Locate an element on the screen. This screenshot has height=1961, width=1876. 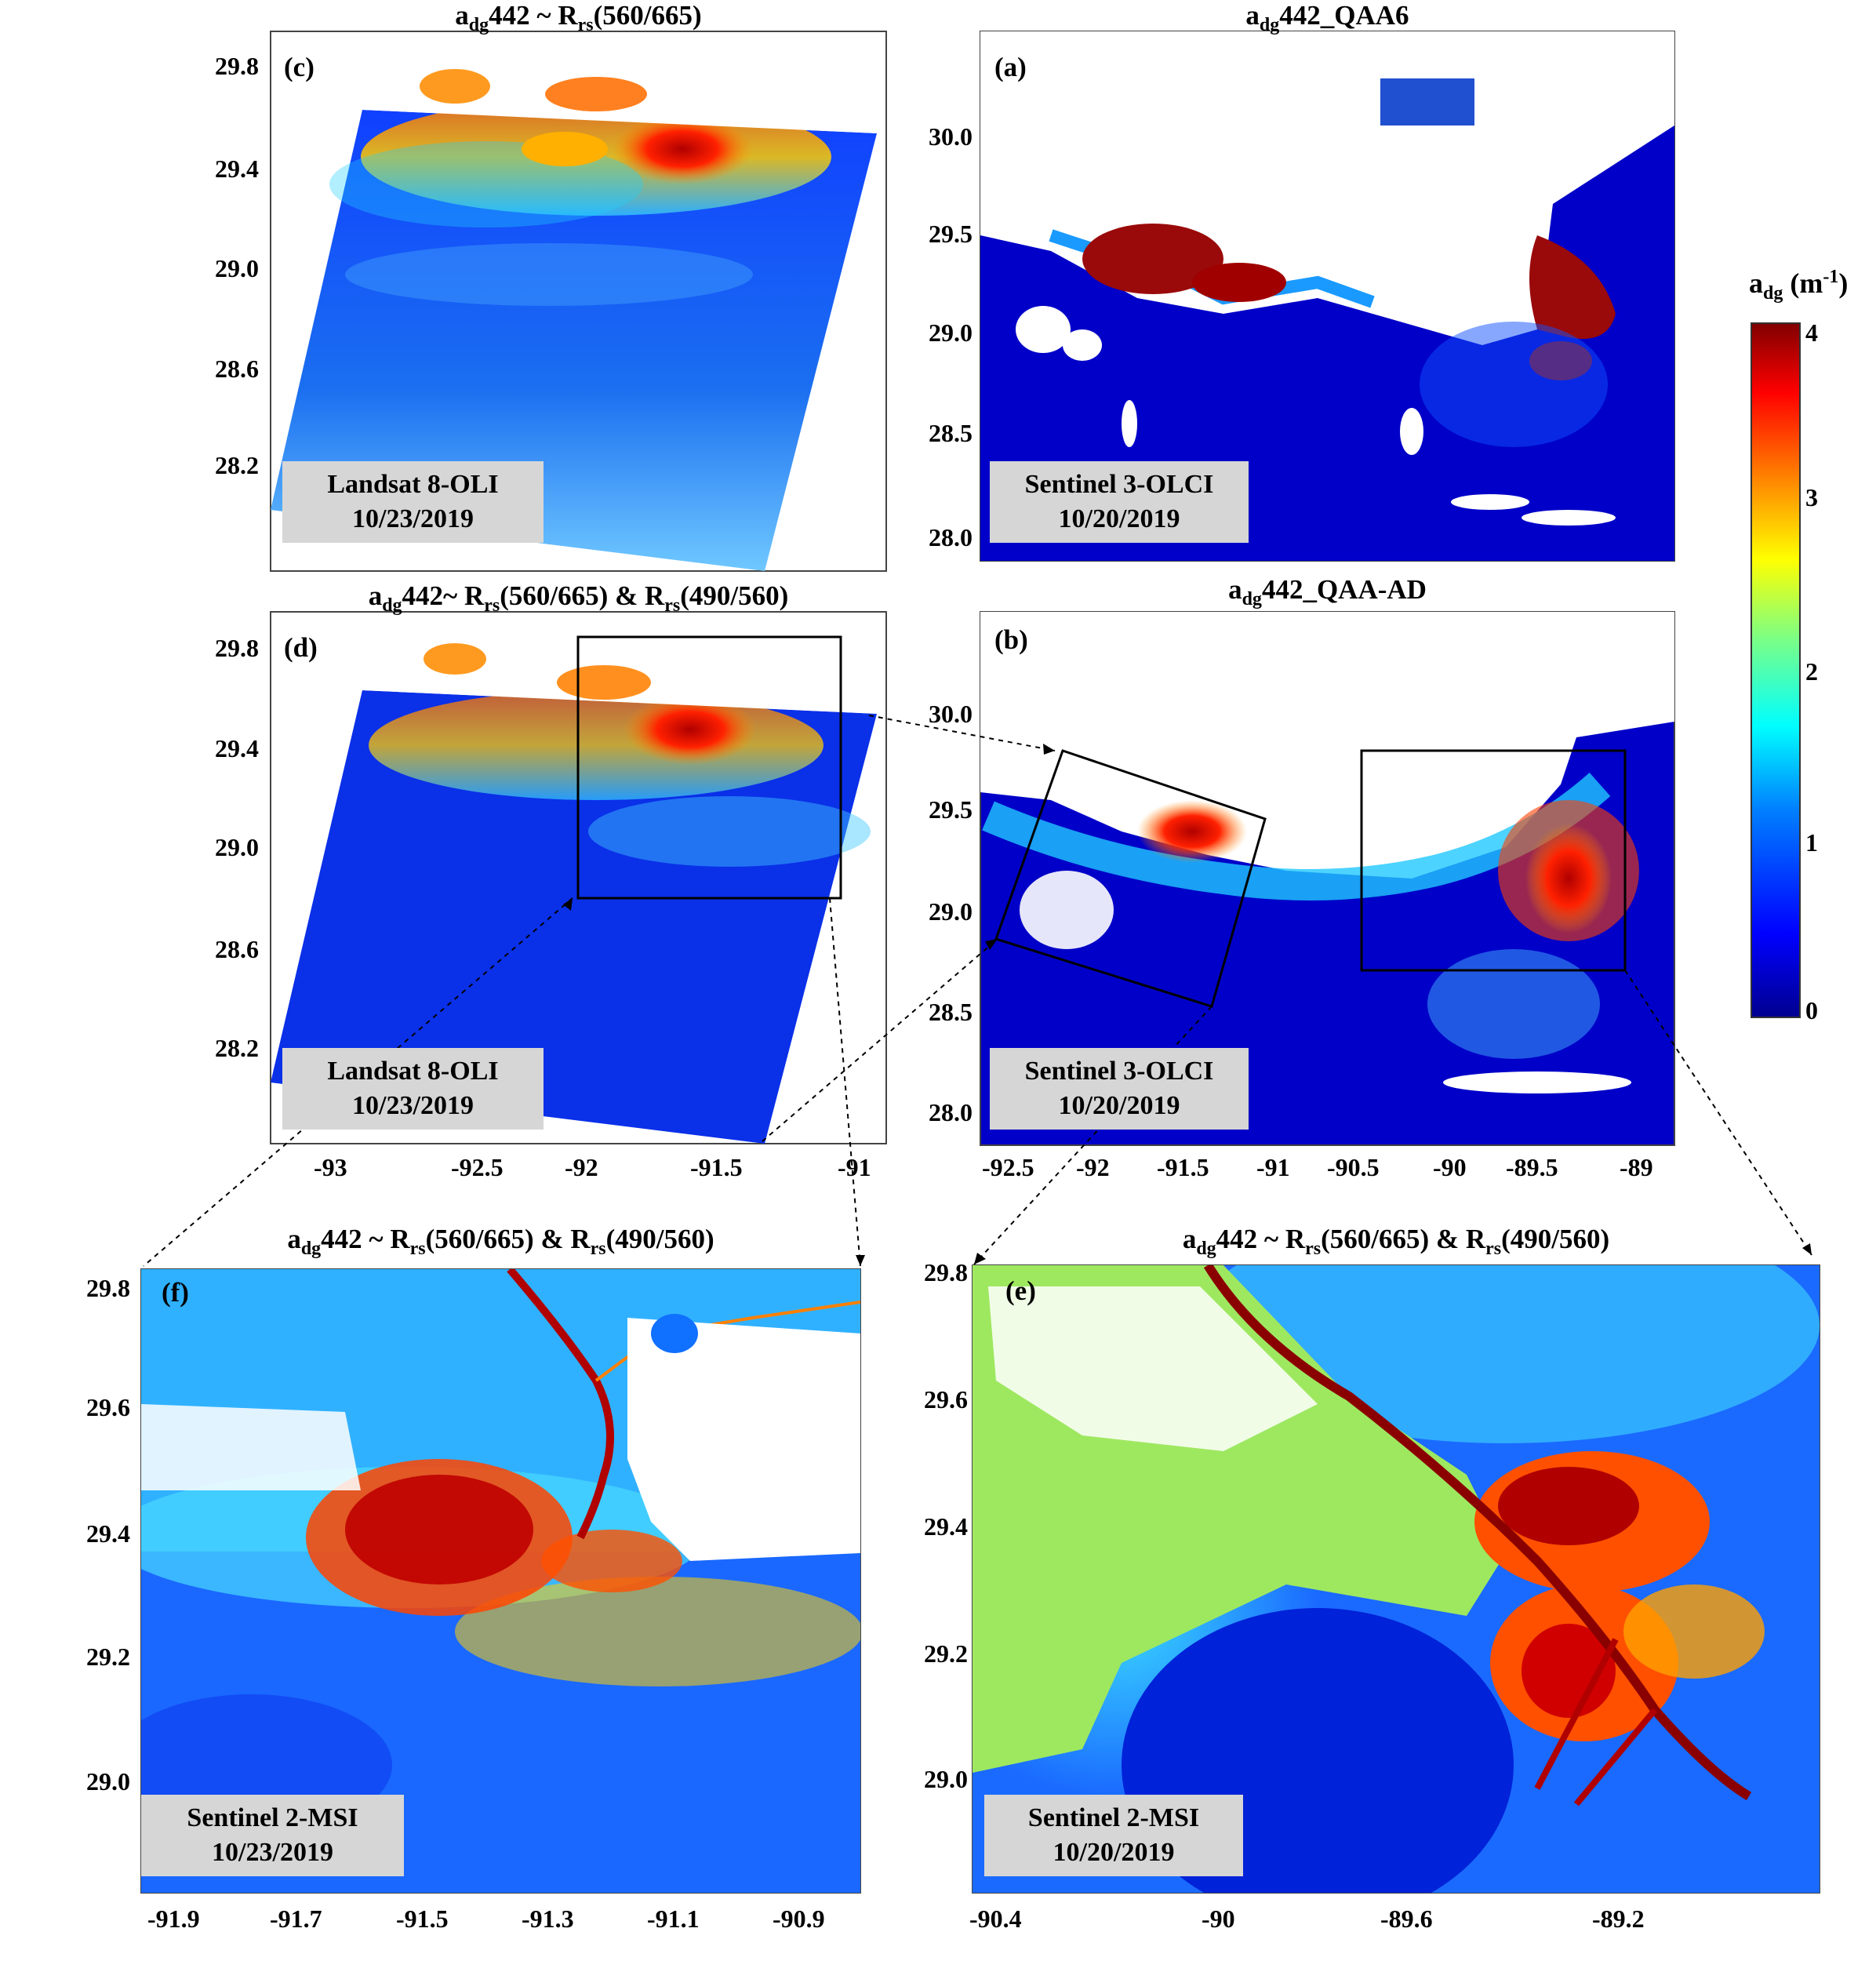
panel-b-sensor-box: Sentinel 3-OLCI 10/20/2019 is located at coordinates (1119, 1089).